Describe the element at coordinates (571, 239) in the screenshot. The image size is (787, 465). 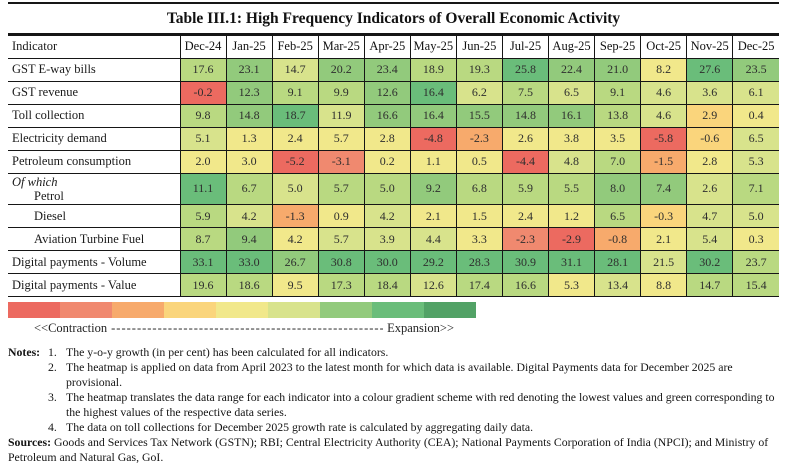
I see `heatmap-cell: -2.9` at that location.